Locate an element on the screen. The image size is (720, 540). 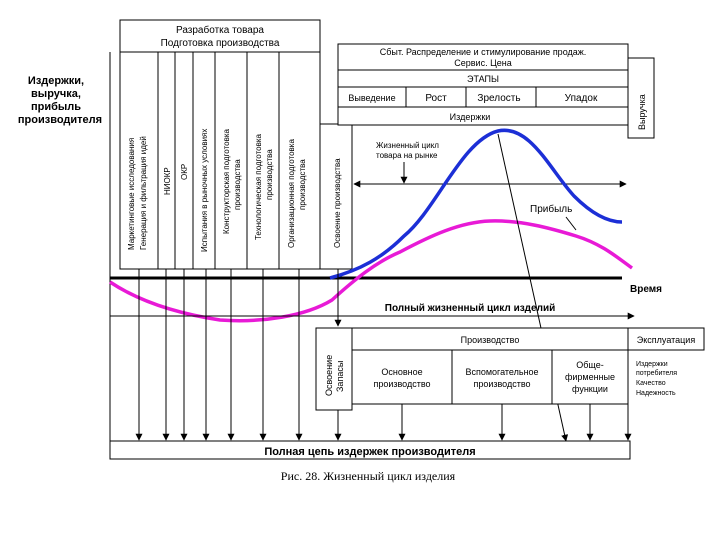
lifecycle-note-line-2: товара на рынке is located at coordinates (407, 155).